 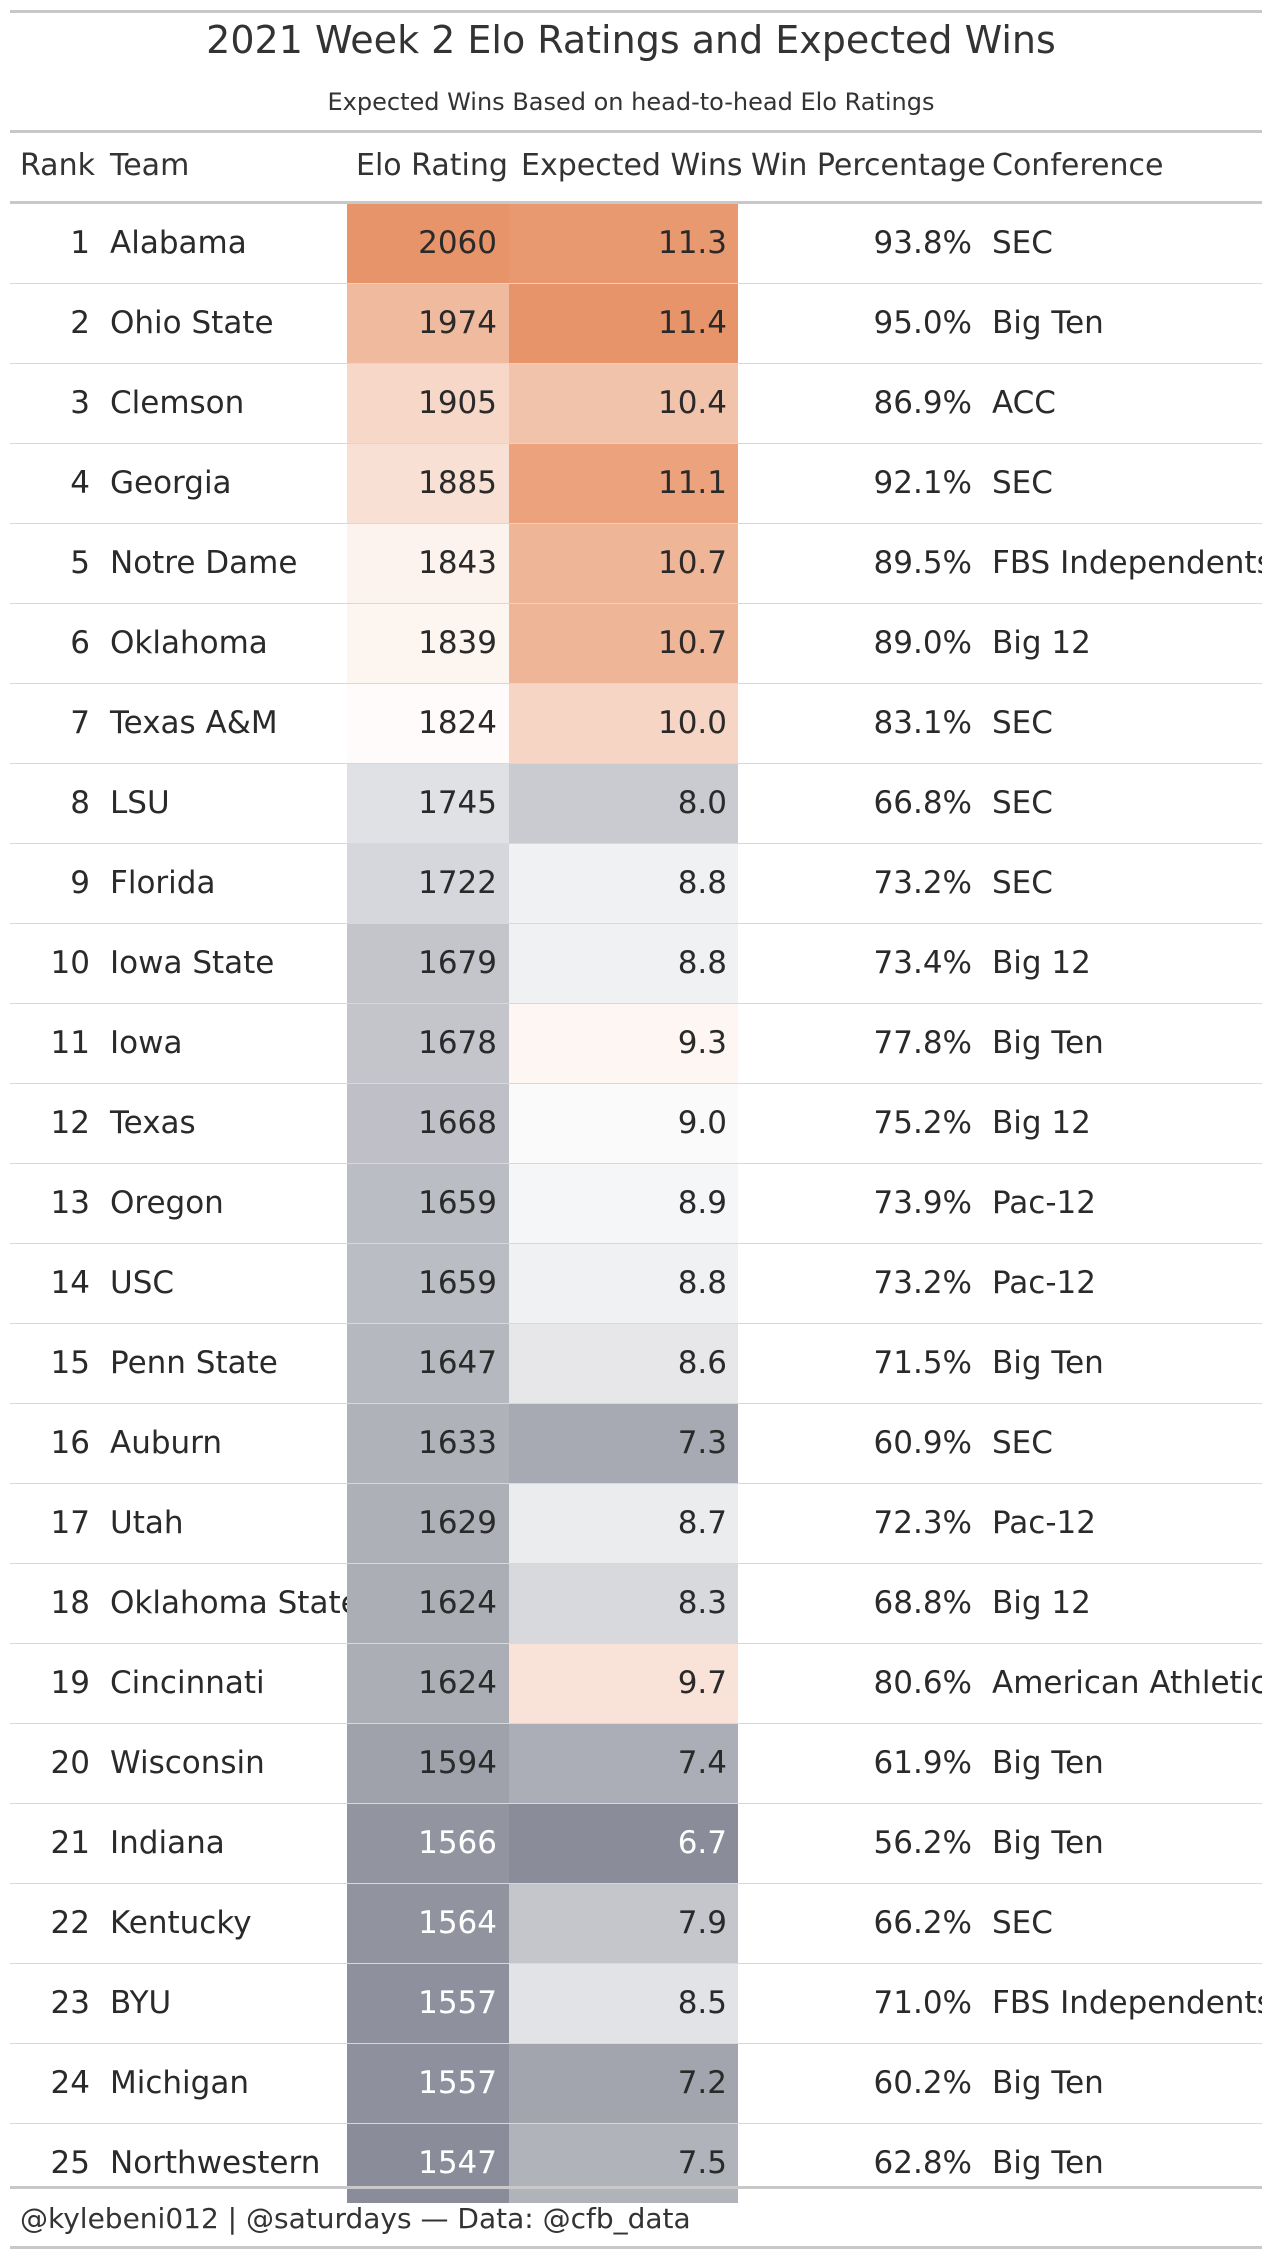 What do you see at coordinates (178, 243) in the screenshot?
I see `team-cell: Alabama` at bounding box center [178, 243].